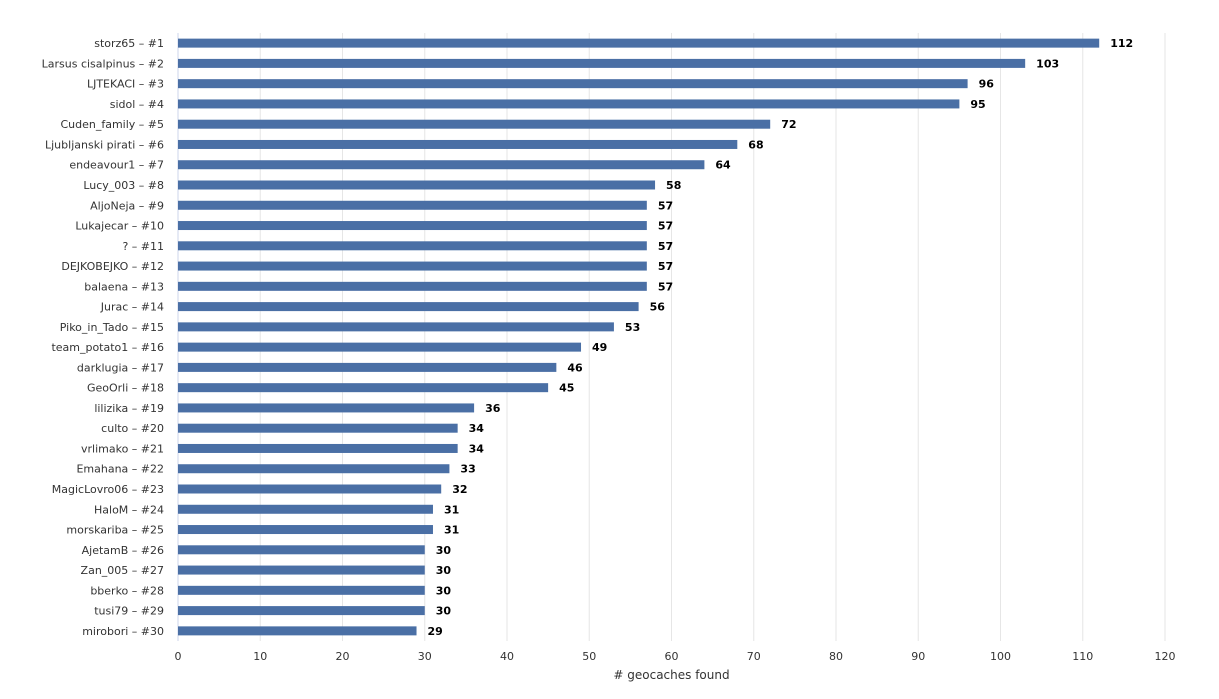 The height and width of the screenshot is (699, 1219). What do you see at coordinates (435, 631) in the screenshot?
I see `data-label: 29` at bounding box center [435, 631].